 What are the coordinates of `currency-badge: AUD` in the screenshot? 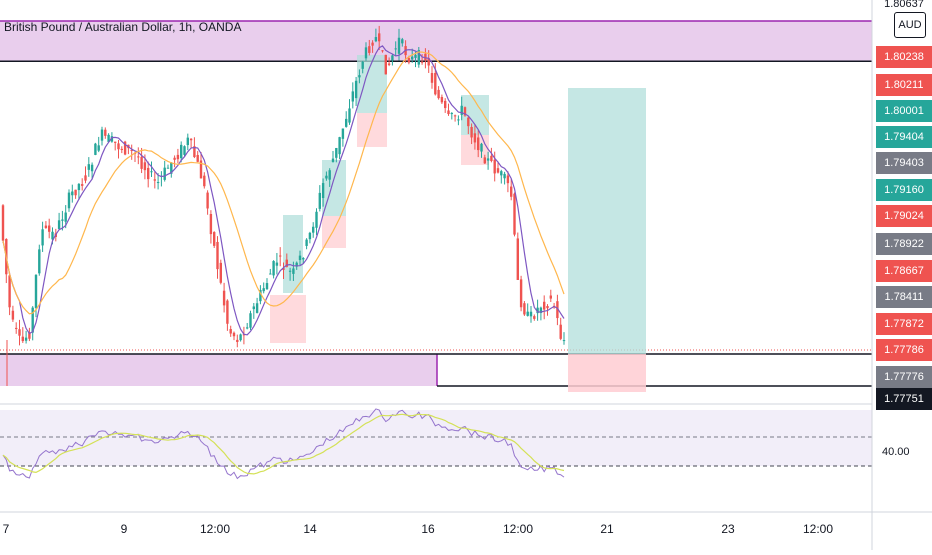 It's located at (910, 25).